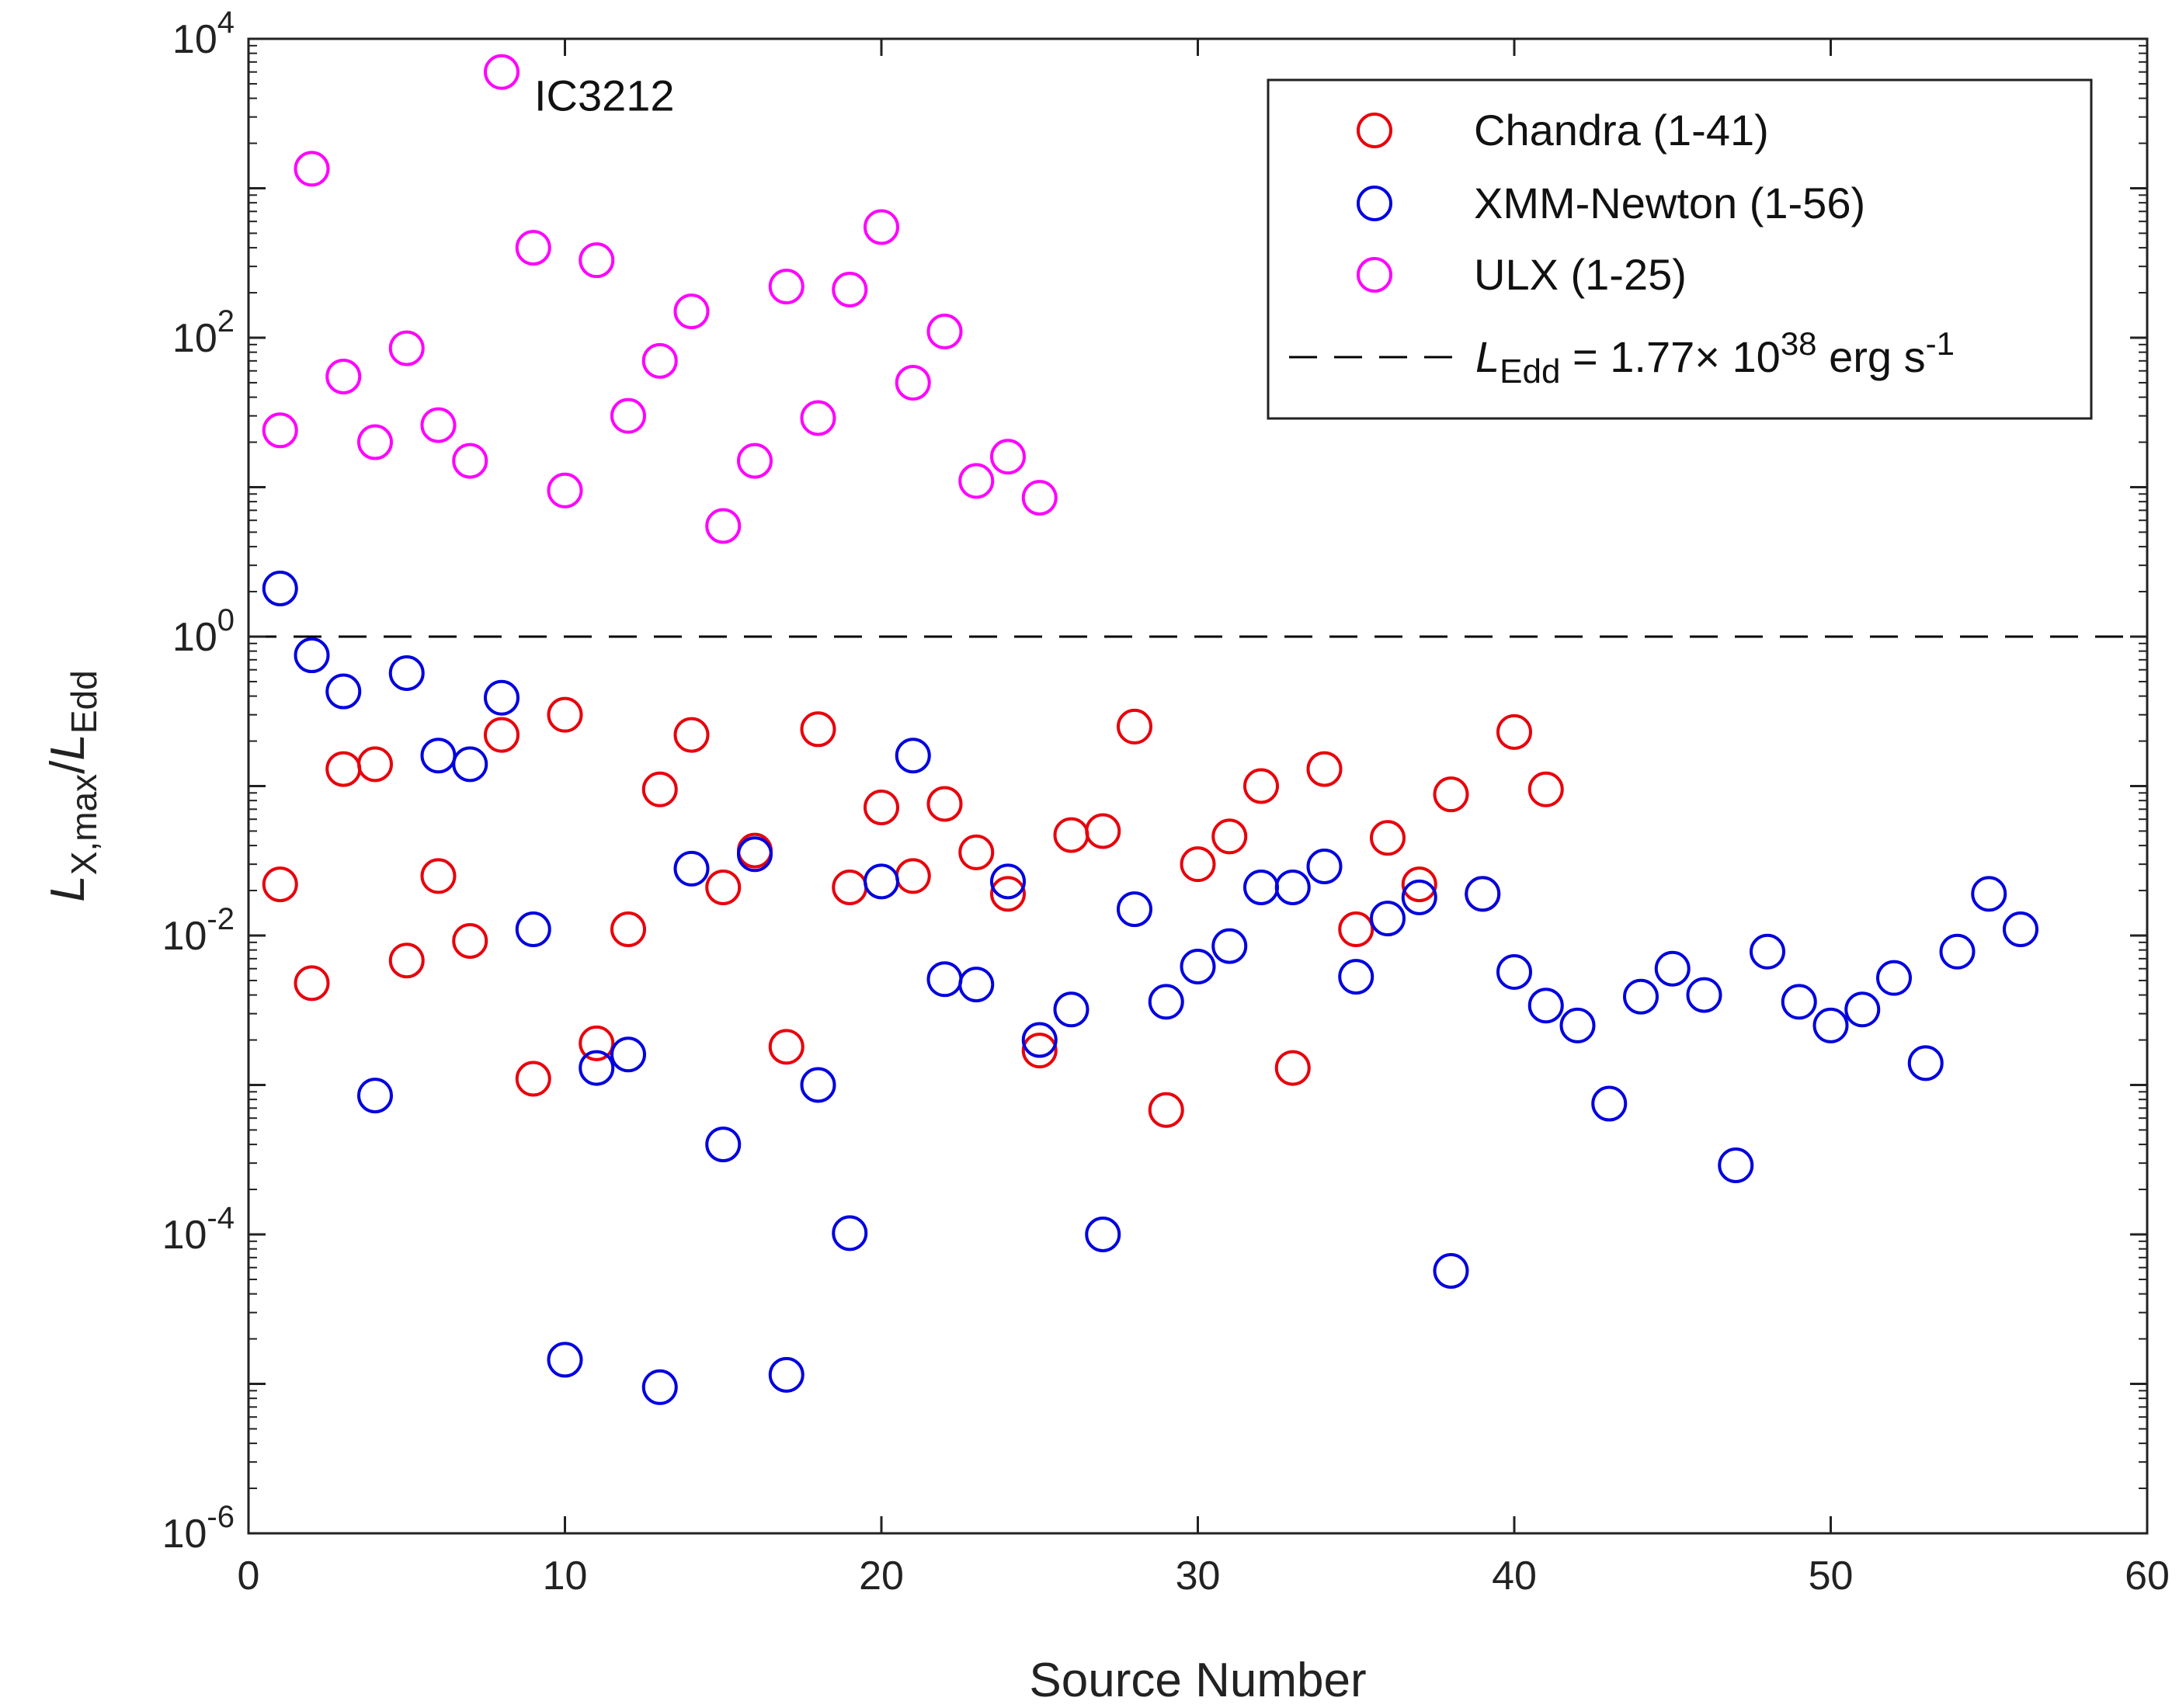 The width and height of the screenshot is (2179, 1708). What do you see at coordinates (221, 1517) in the screenshot?
I see `y-tick-exponent: -6` at bounding box center [221, 1517].